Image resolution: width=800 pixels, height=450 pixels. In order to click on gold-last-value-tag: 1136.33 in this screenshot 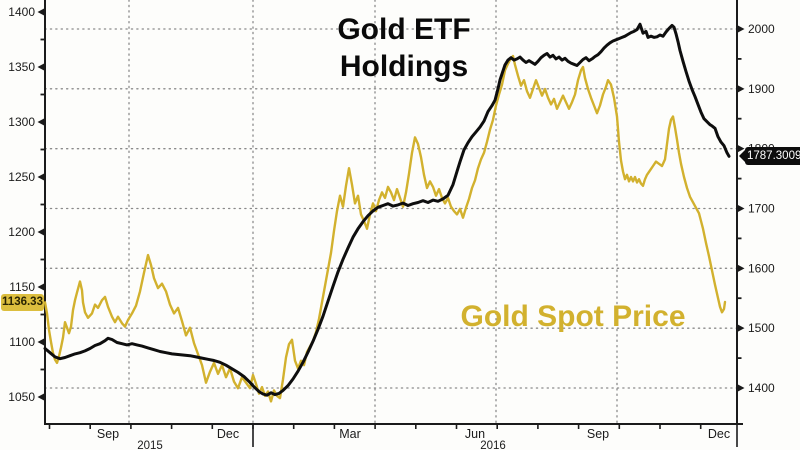, I will do `click(22, 302)`.